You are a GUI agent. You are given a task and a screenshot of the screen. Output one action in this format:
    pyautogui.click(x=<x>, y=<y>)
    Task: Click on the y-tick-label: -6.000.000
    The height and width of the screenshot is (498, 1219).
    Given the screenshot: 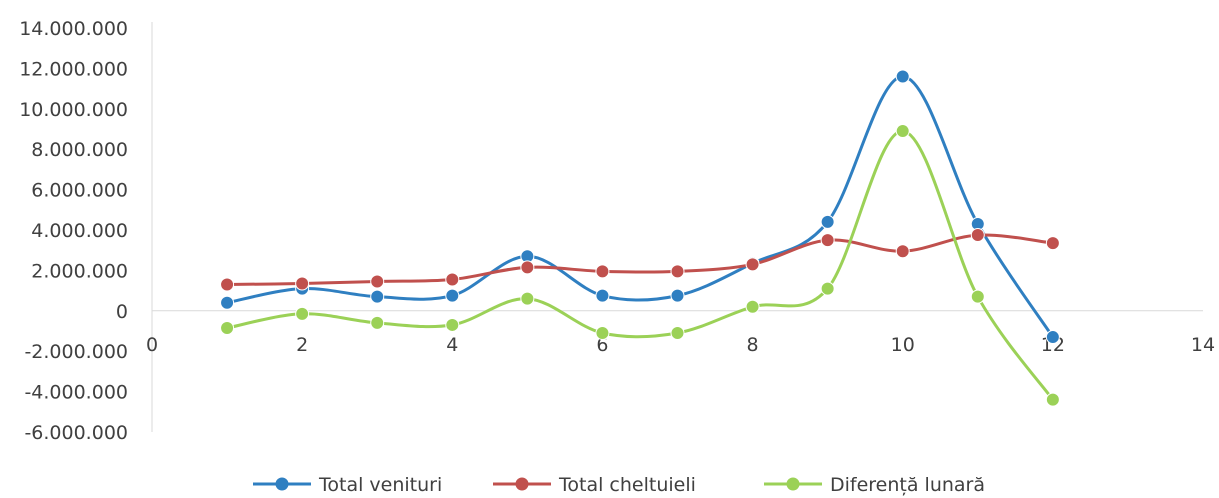 What is the action you would take?
    pyautogui.click(x=76, y=433)
    